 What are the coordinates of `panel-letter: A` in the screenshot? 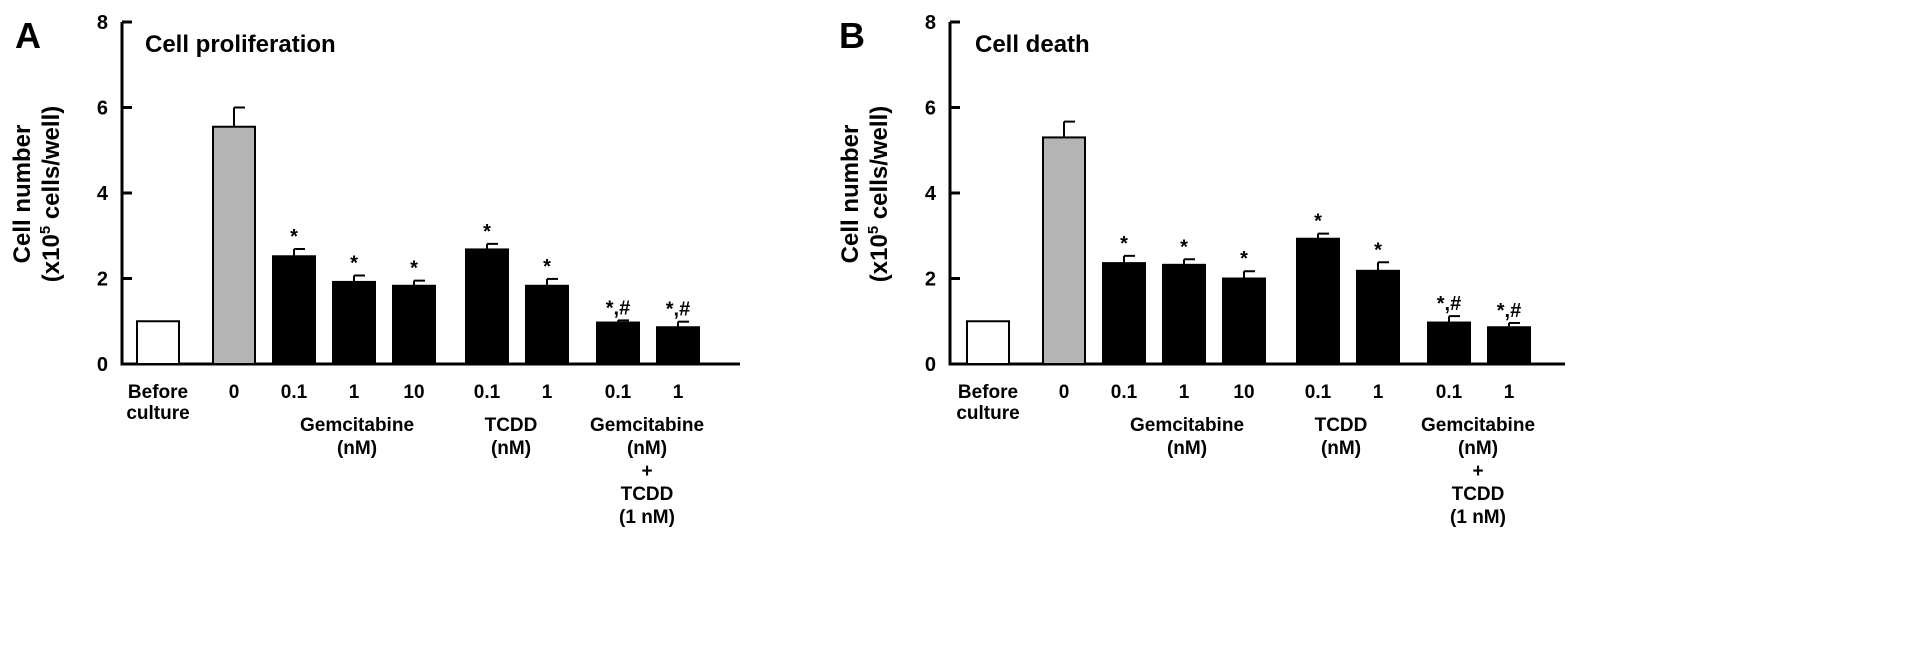 It's located at (28, 35).